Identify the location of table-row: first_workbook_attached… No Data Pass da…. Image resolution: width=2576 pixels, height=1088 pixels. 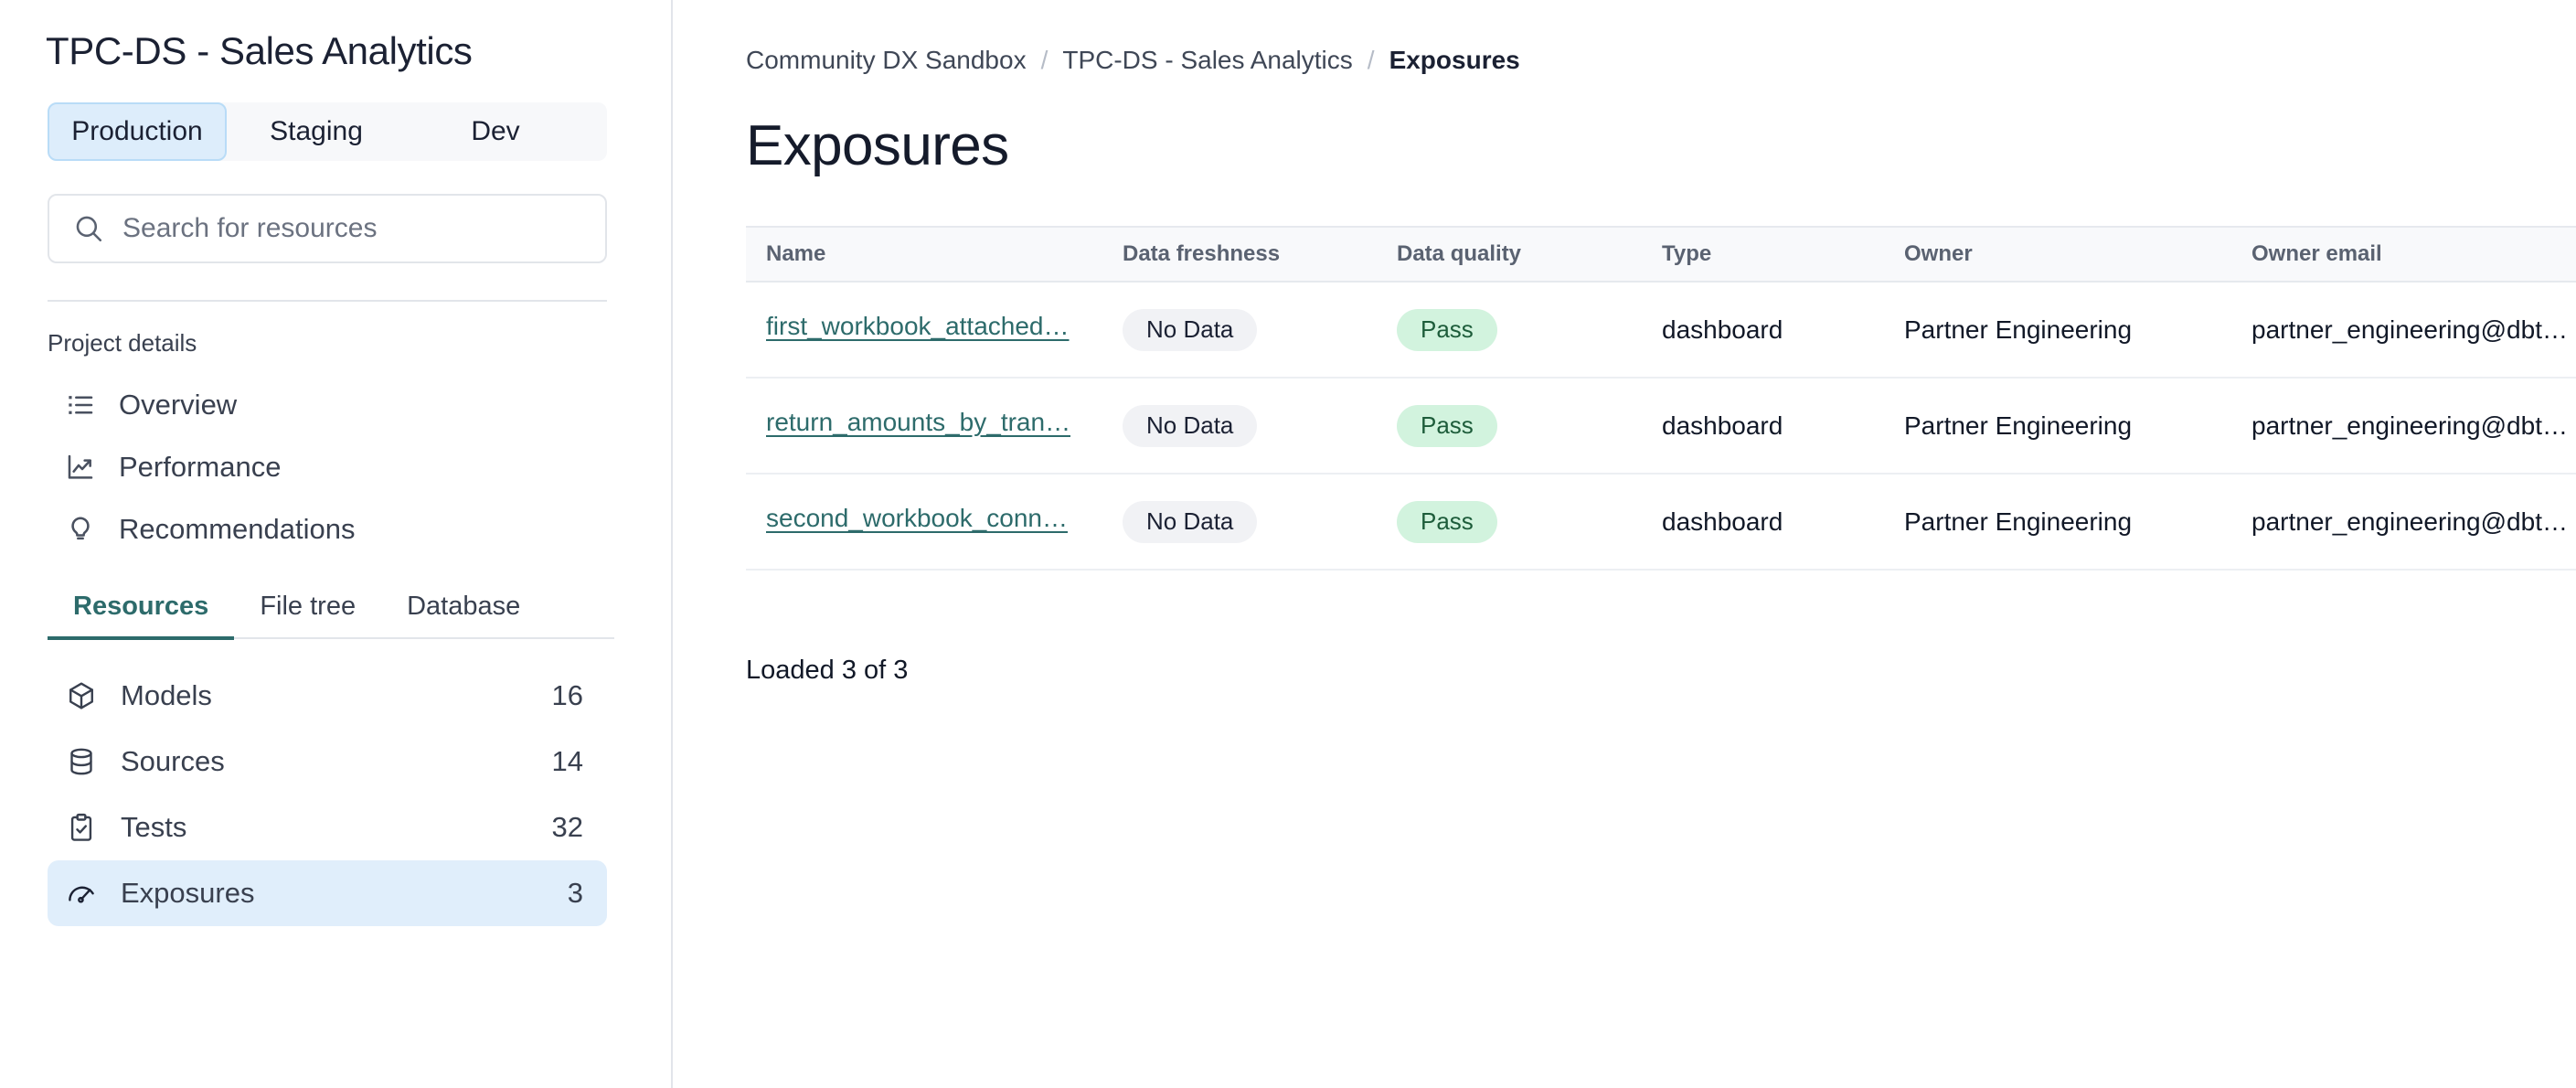
(1661, 331).